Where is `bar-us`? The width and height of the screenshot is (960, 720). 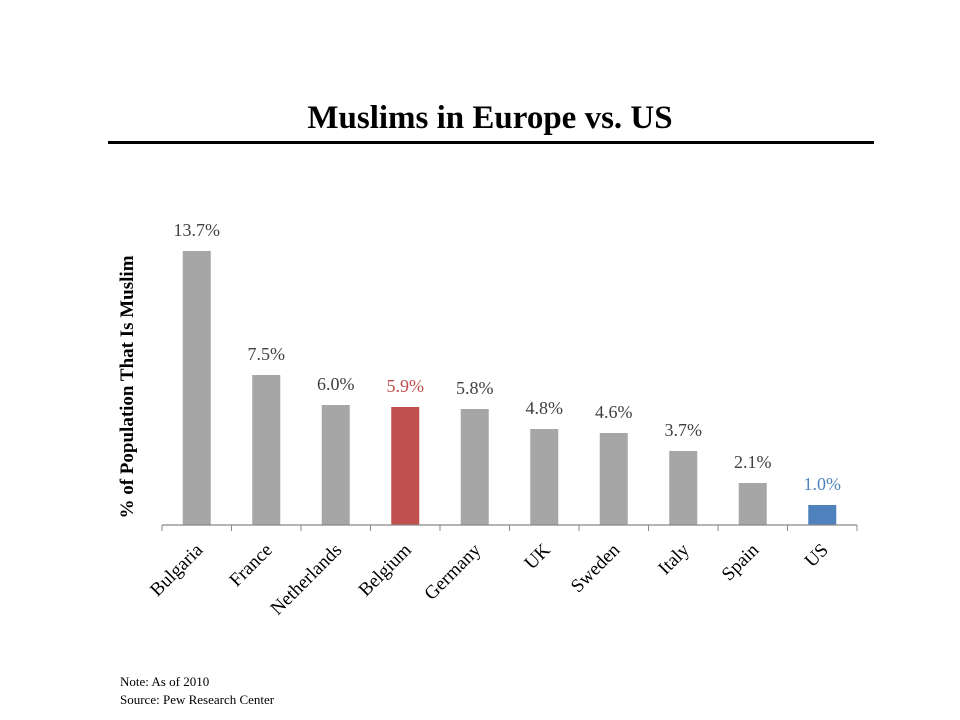
bar-us is located at coordinates (822, 515).